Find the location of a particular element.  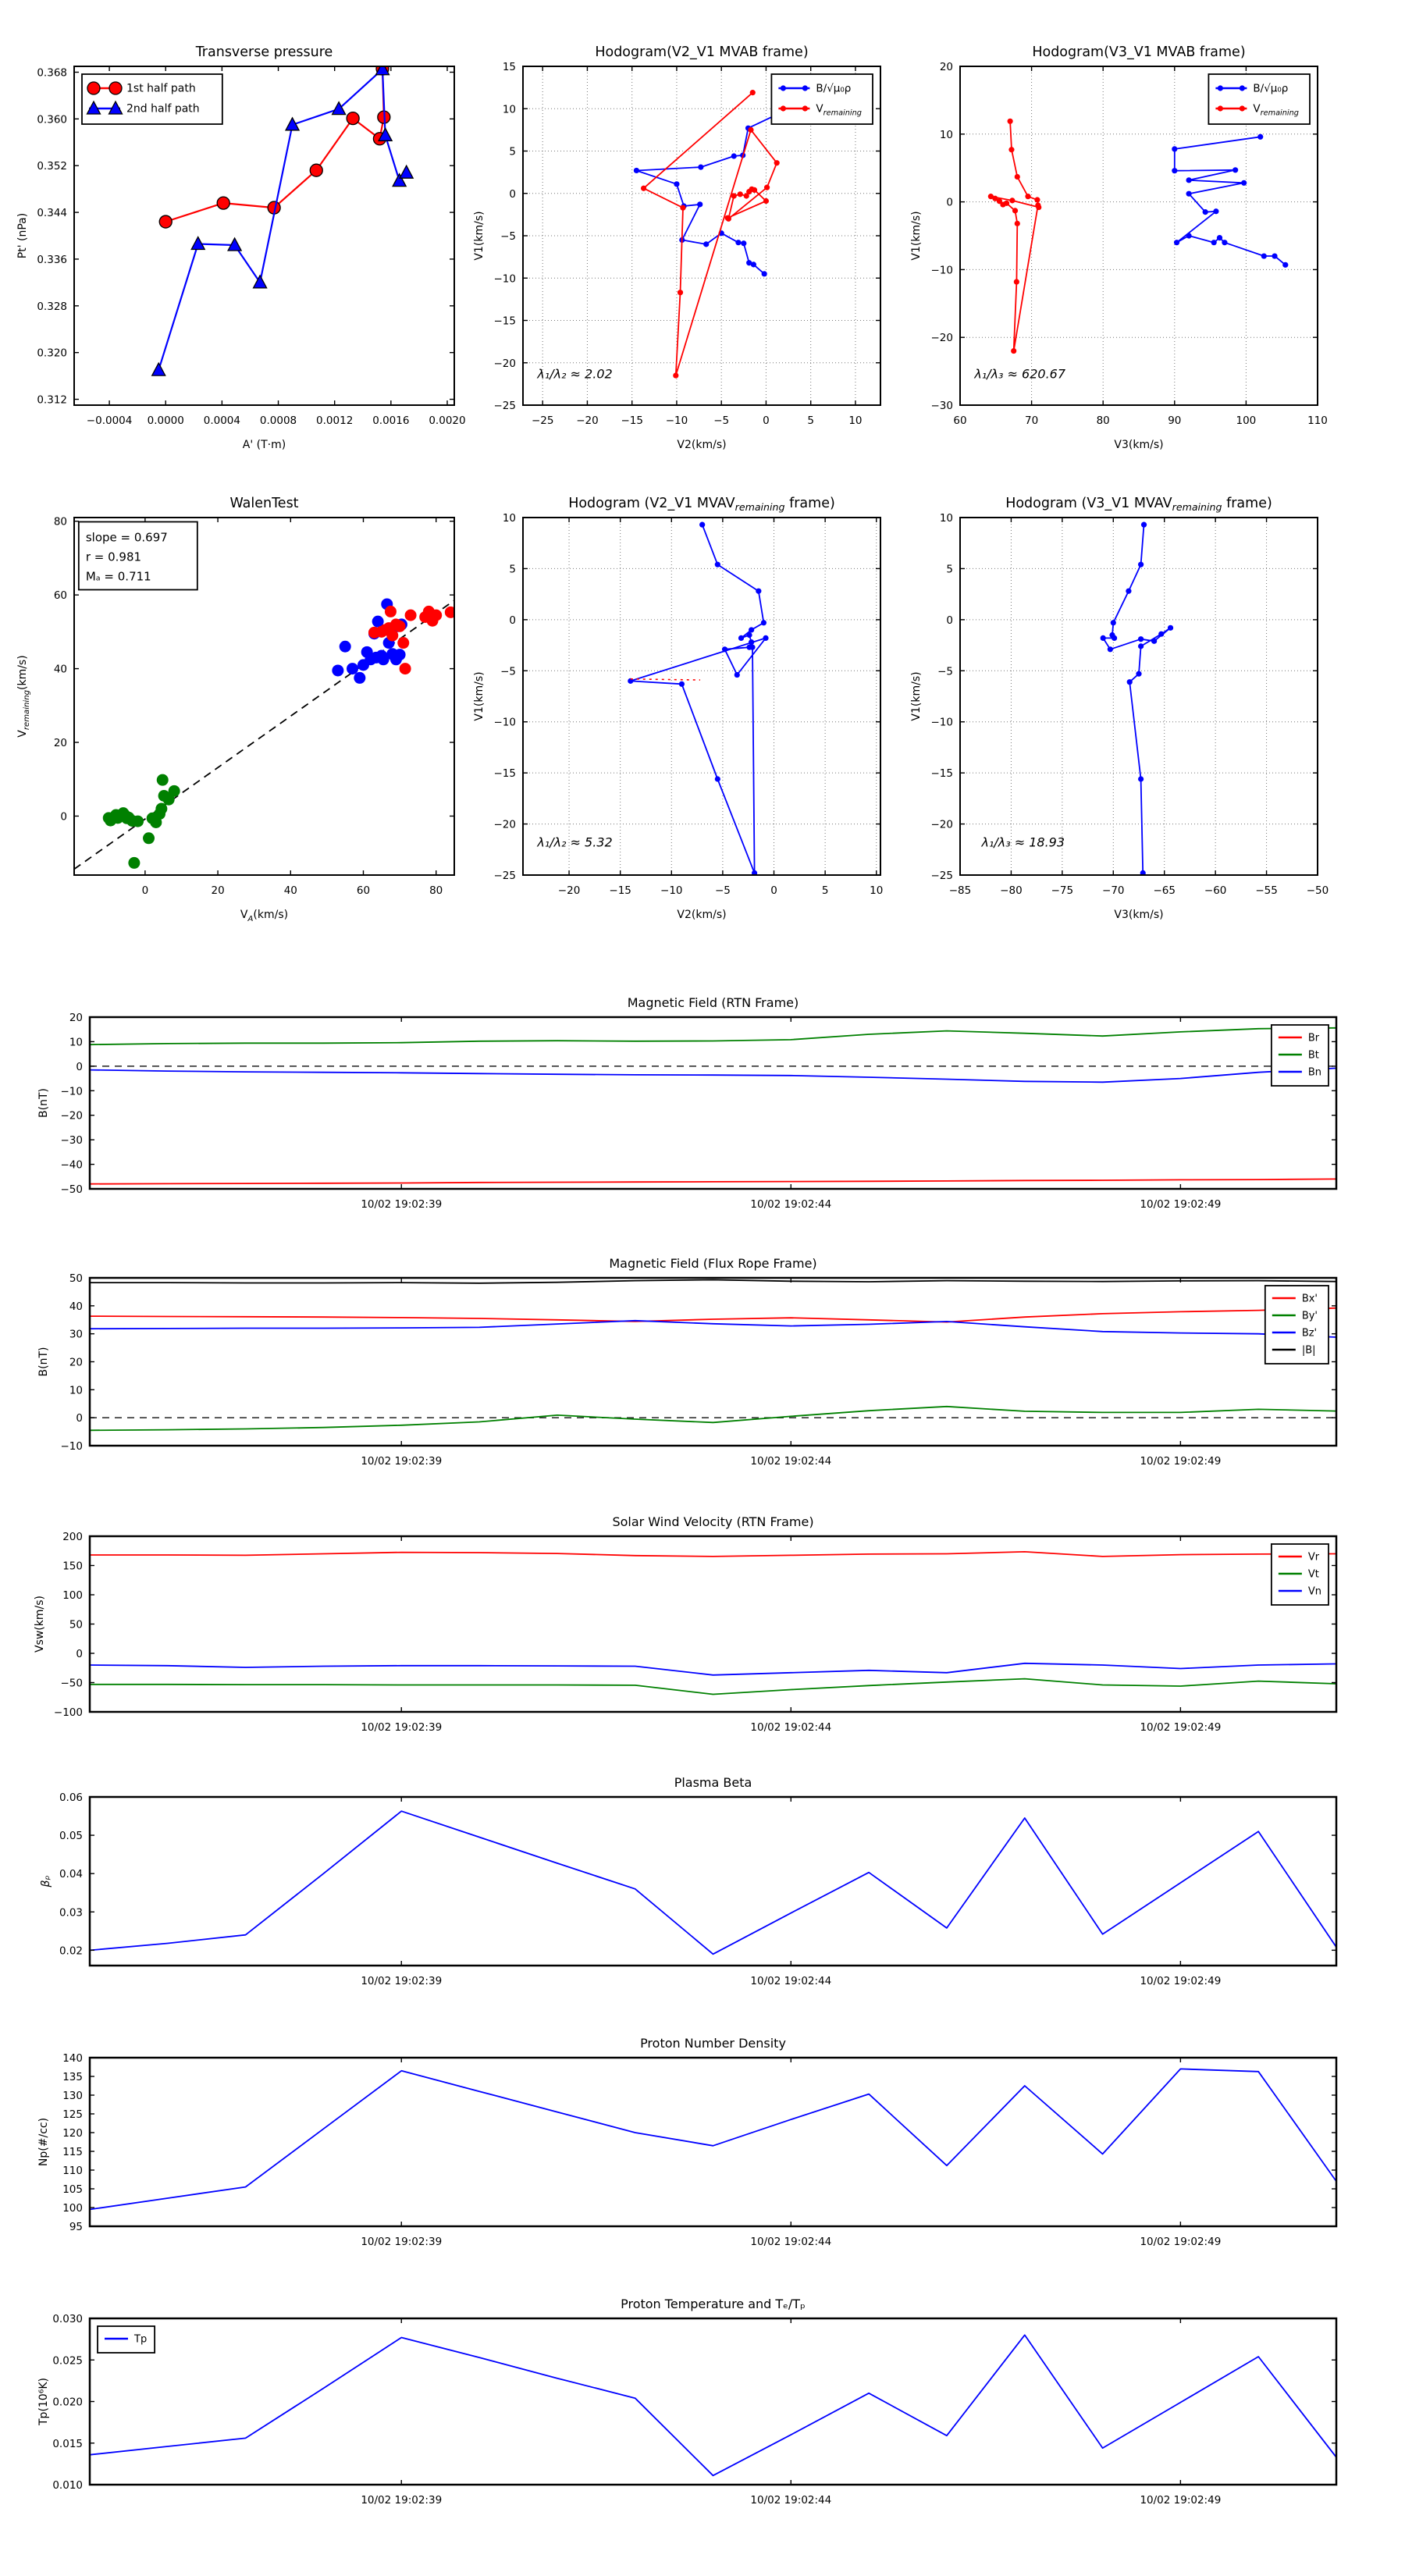

x-tick-label: −65 is located at coordinates (1164, 890).